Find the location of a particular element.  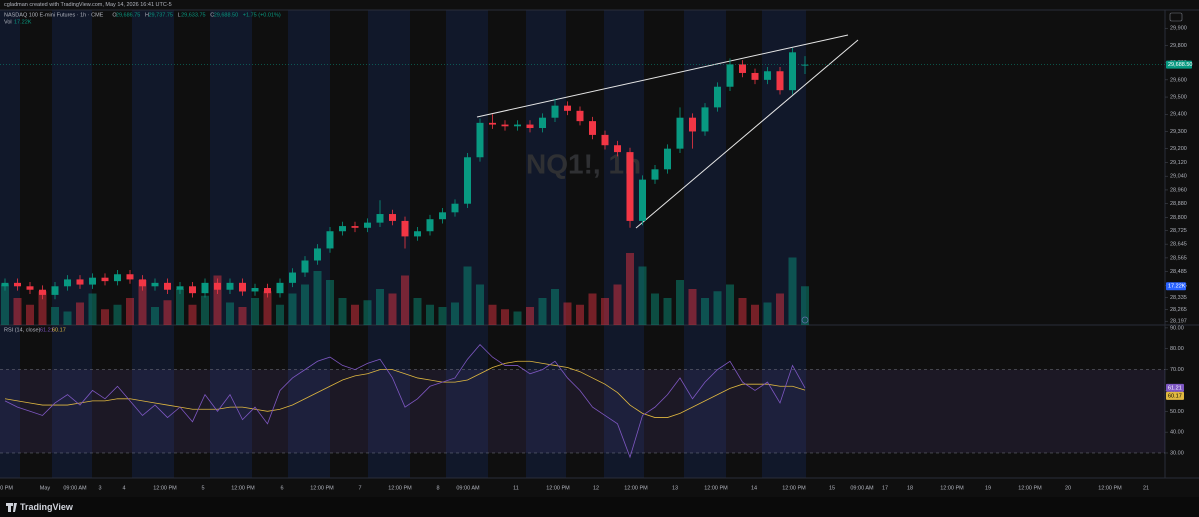

rsi-line is located at coordinates (405, 401).